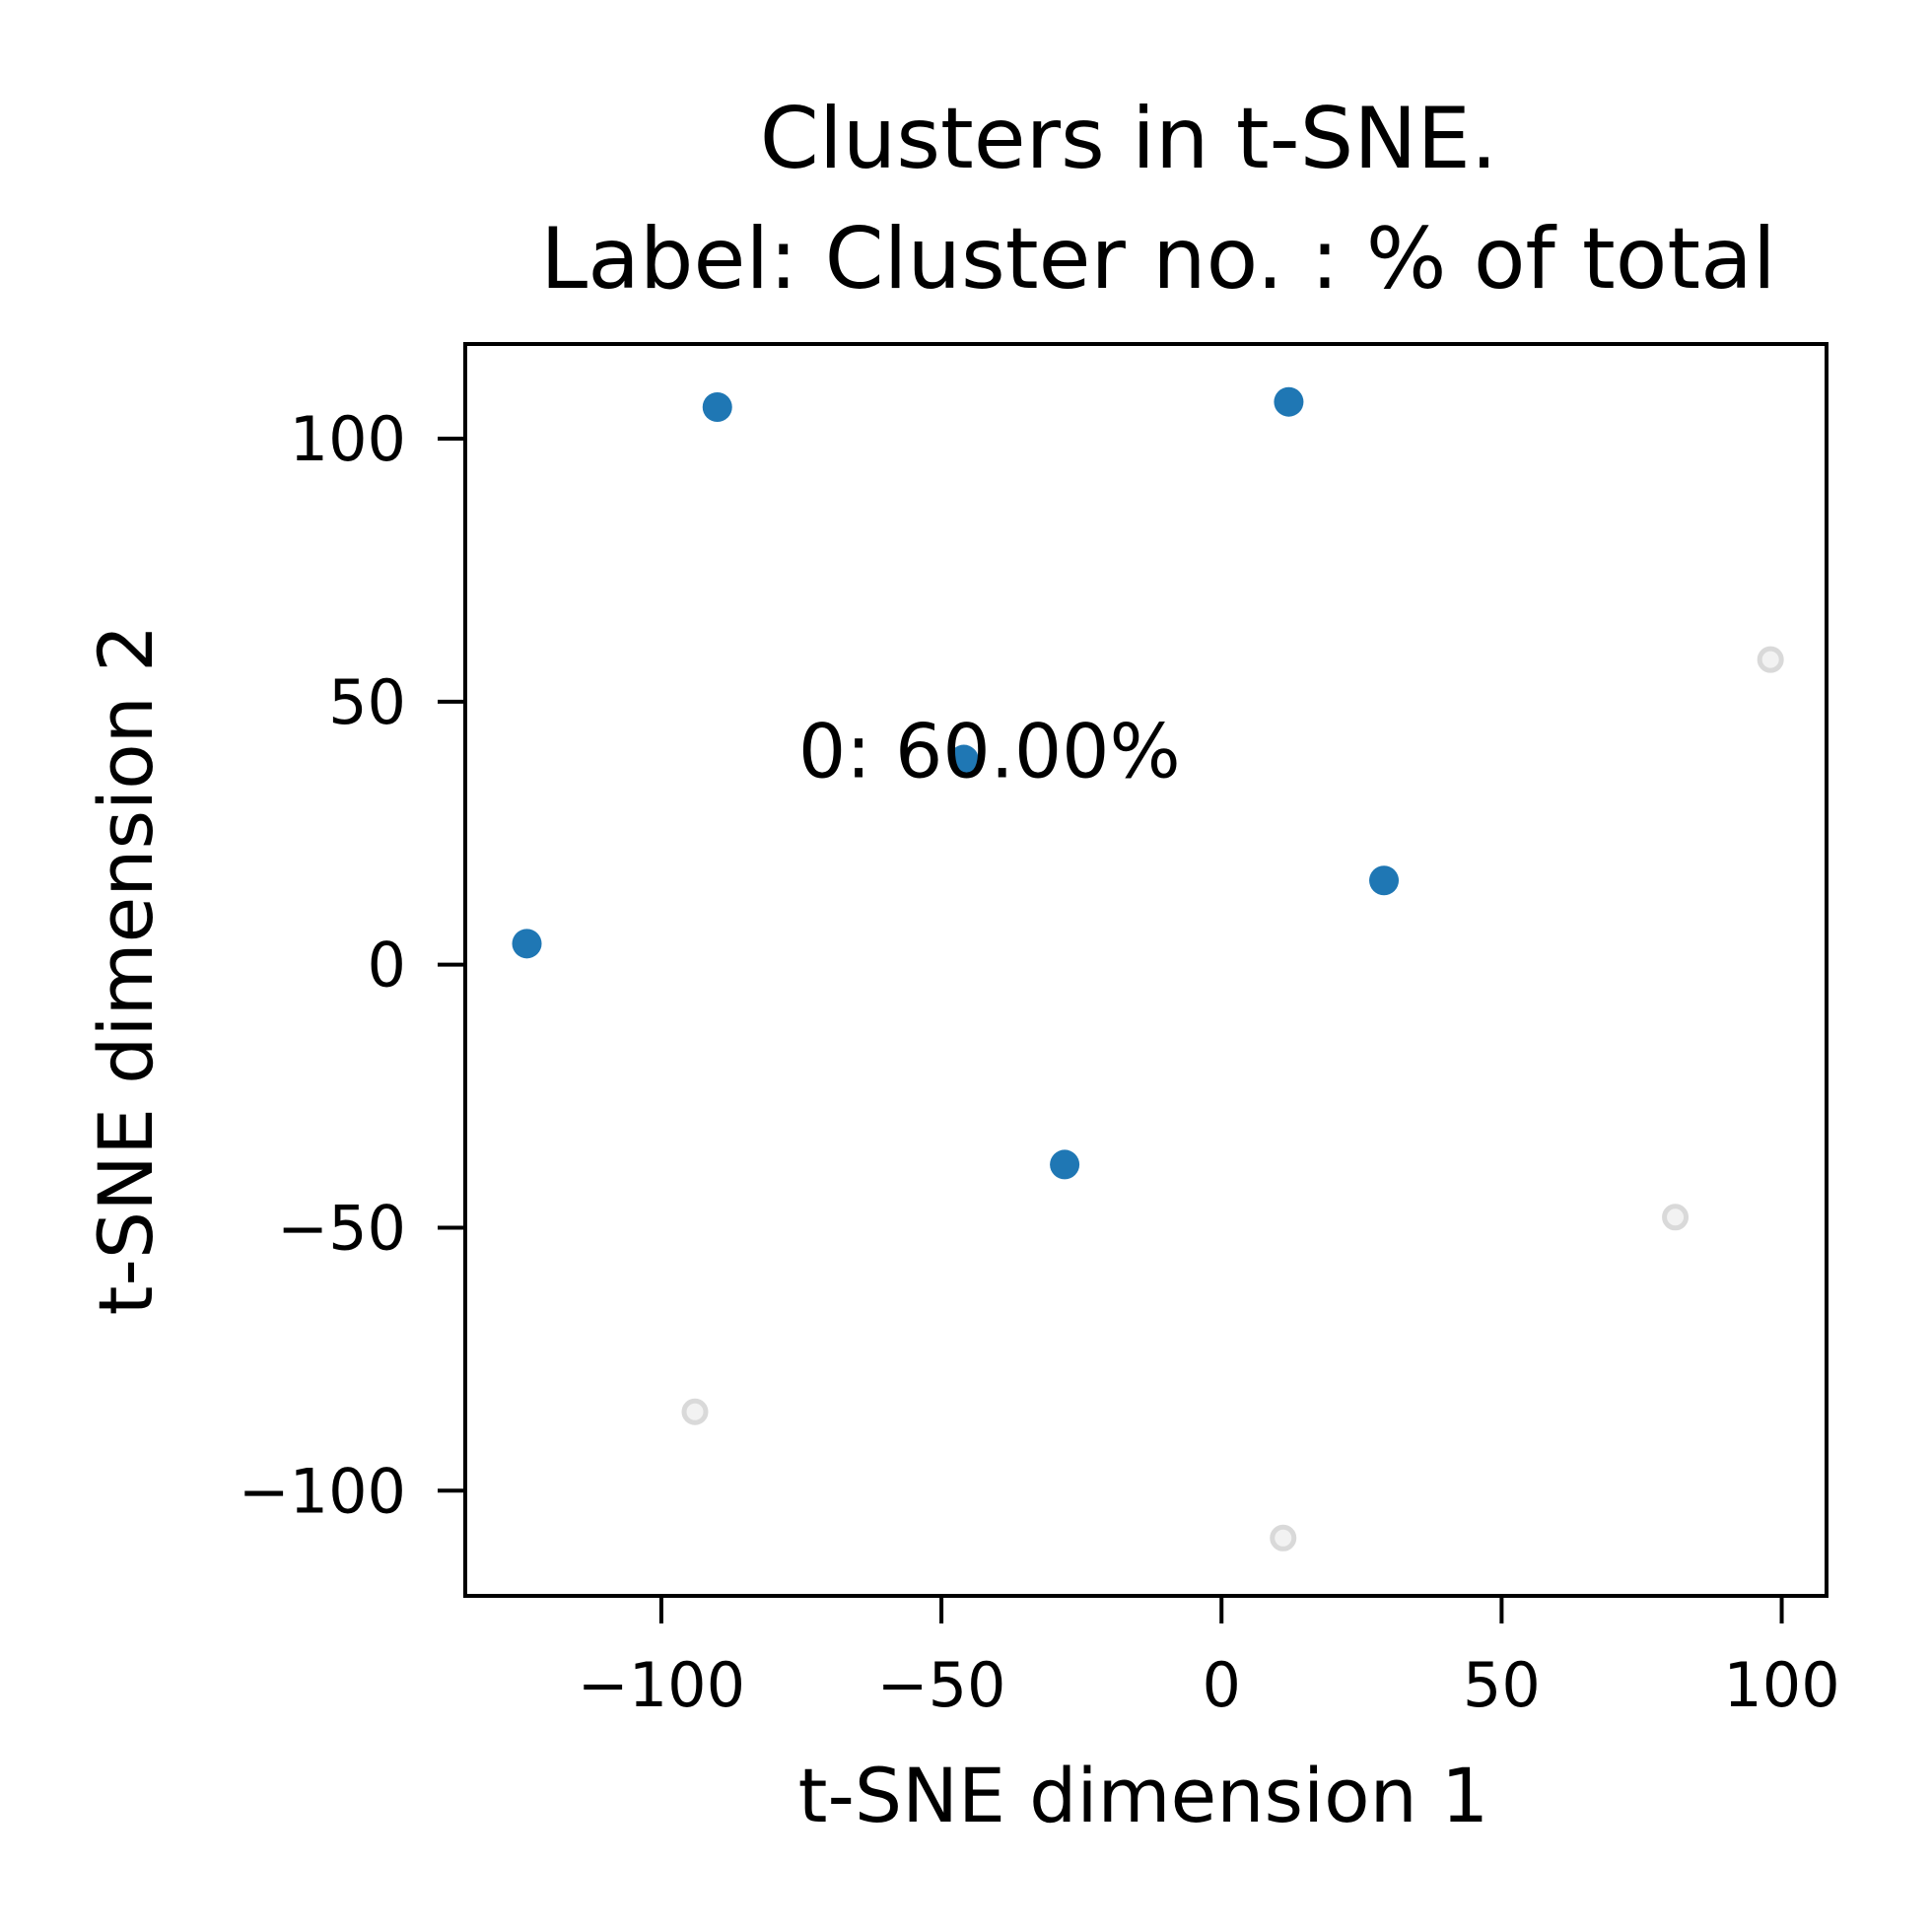  I want to click on y-tick-label: −50, so click(342, 1228).